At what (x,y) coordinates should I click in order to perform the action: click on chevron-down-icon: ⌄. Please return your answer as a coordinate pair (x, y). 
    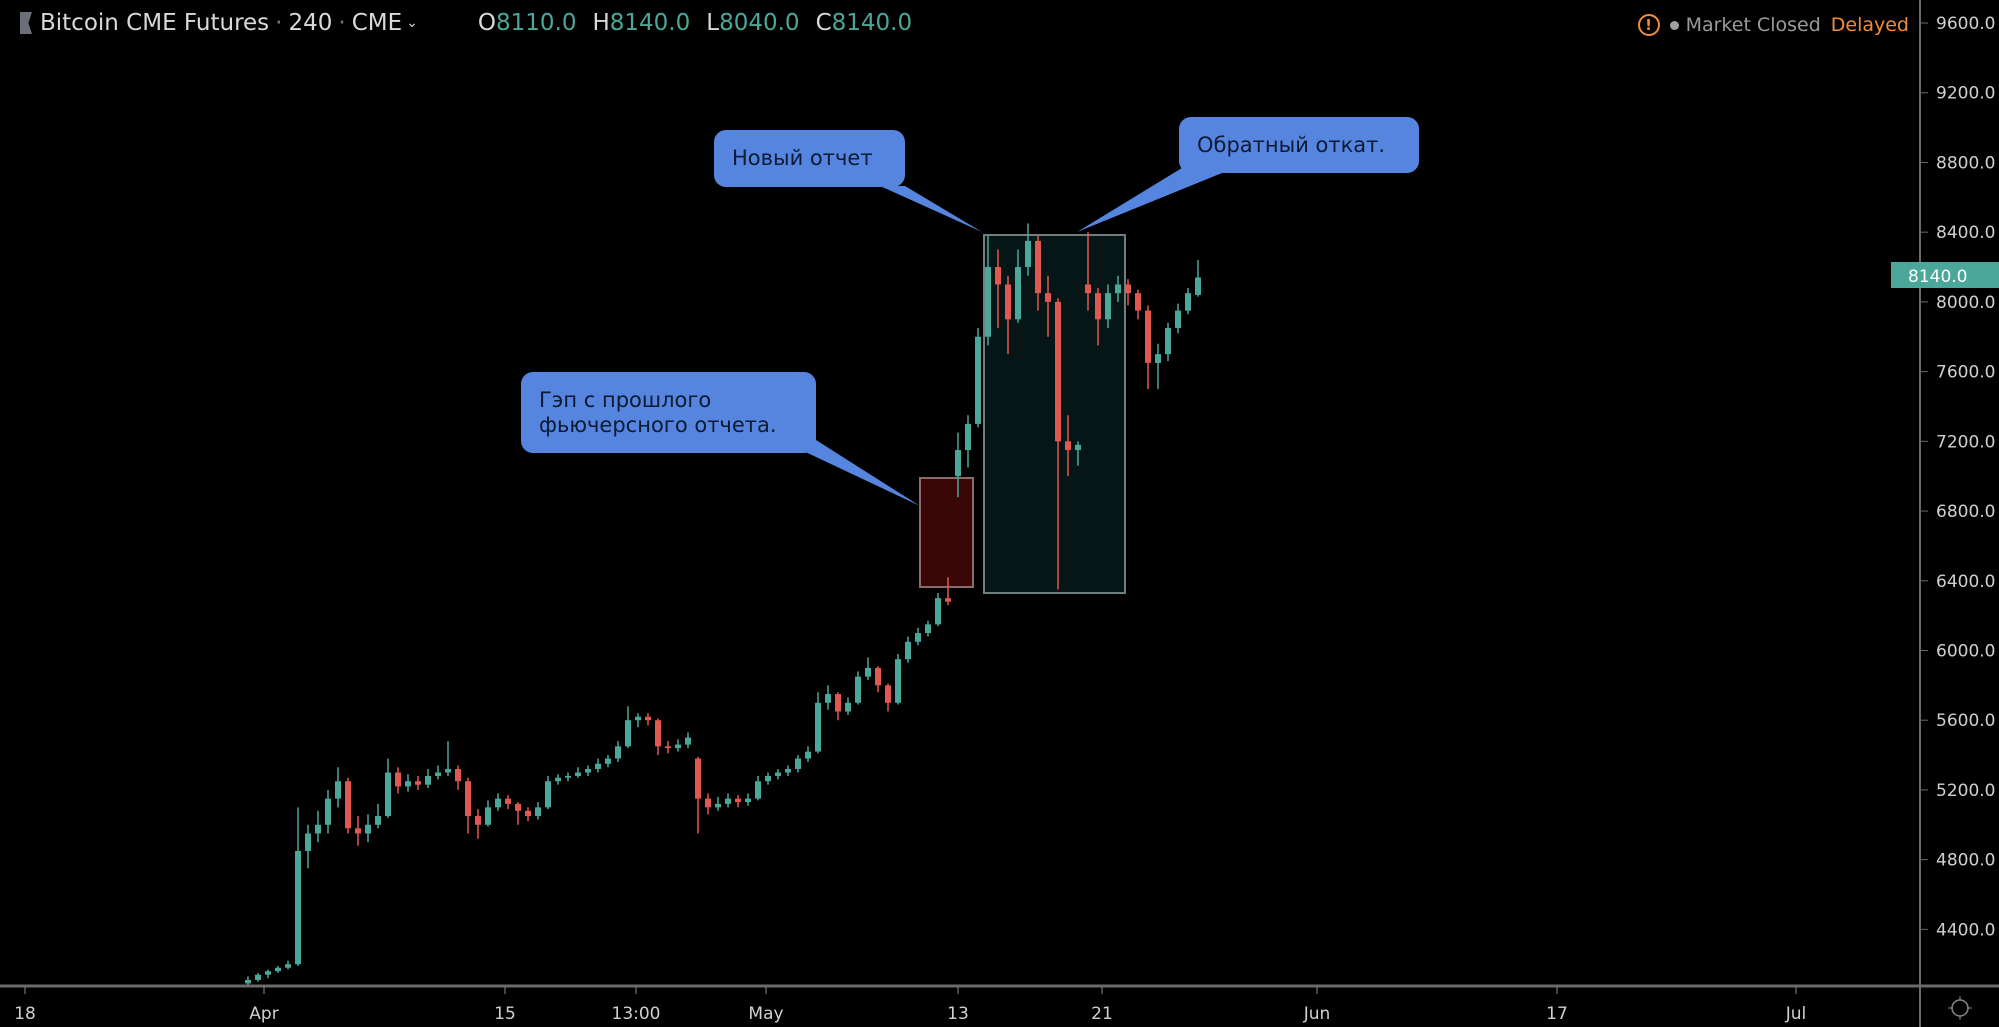
    Looking at the image, I should click on (412, 23).